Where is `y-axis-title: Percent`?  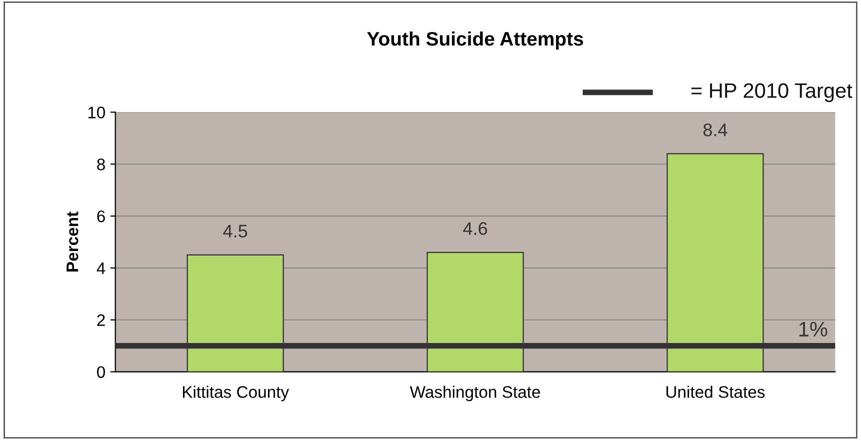 y-axis-title: Percent is located at coordinates (72, 242).